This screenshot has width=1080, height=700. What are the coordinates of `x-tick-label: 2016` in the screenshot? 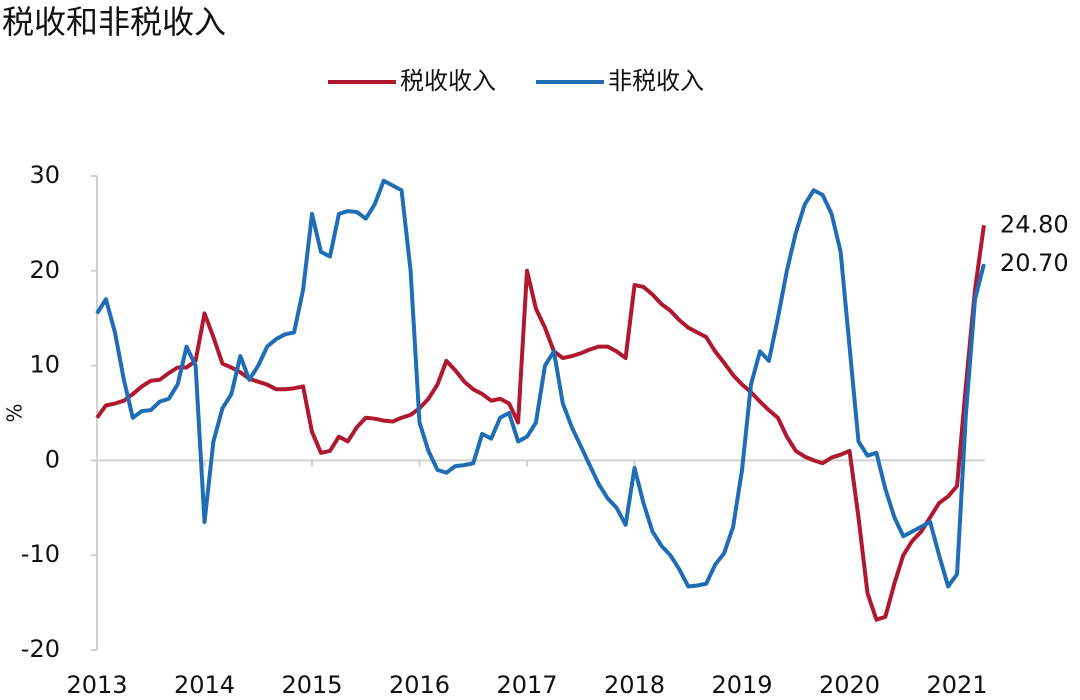 It's located at (419, 685).